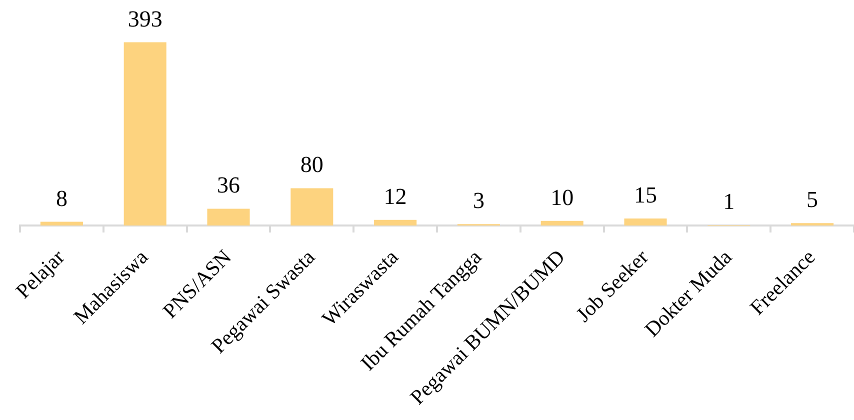 Image resolution: width=854 pixels, height=420 pixels. Describe the element at coordinates (228, 185) in the screenshot. I see `data-label: 36` at that location.